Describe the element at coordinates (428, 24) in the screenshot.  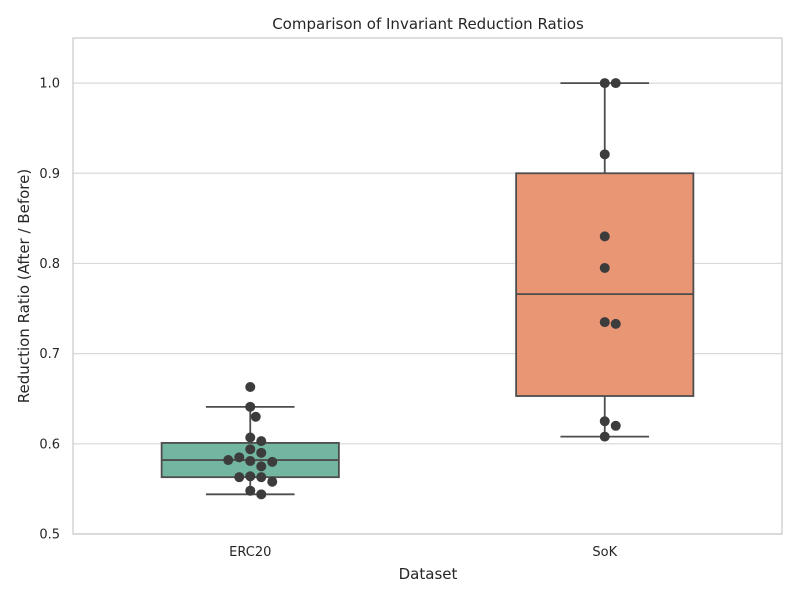
I see `chart-title: Comparison of Invariant Reduction Ratios` at that location.